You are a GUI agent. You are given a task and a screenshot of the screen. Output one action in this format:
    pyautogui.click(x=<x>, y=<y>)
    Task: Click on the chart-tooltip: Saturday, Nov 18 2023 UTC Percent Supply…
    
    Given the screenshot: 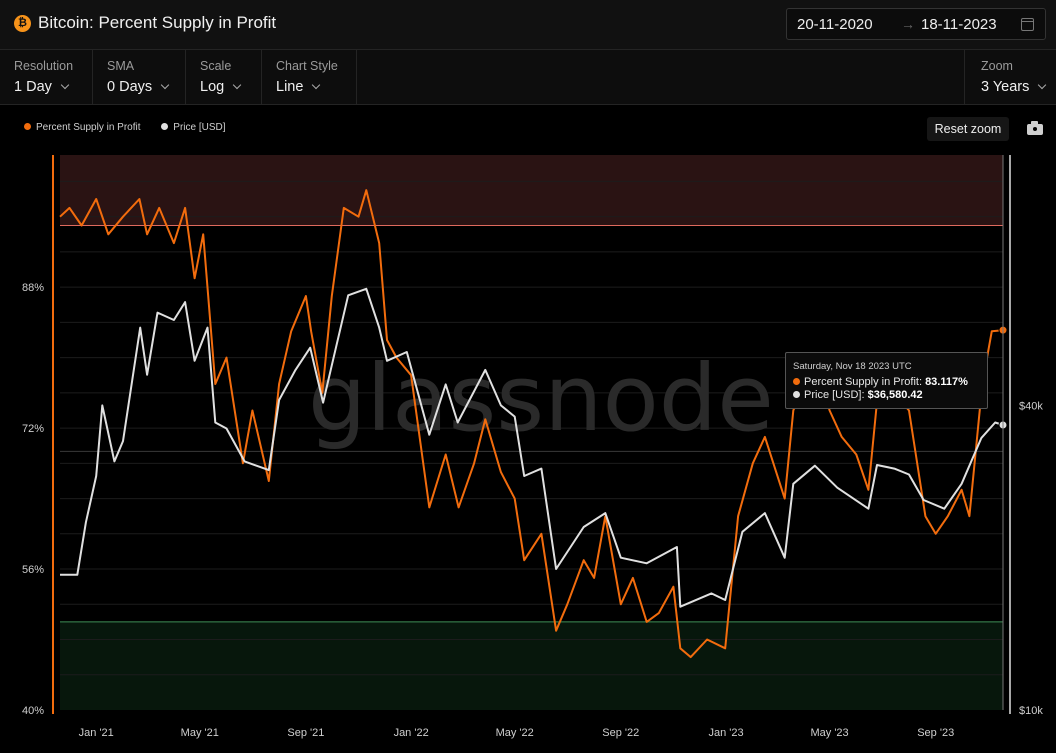 What is the action you would take?
    pyautogui.click(x=886, y=380)
    